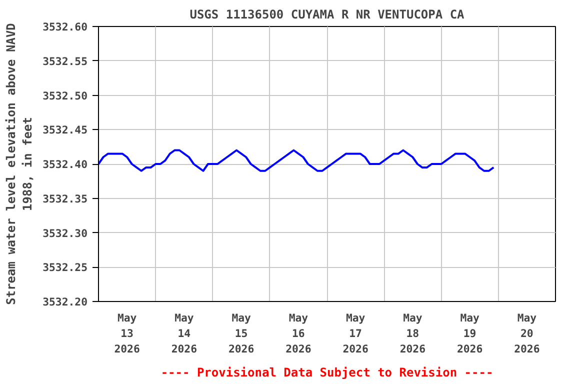  What do you see at coordinates (355, 334) in the screenshot?
I see `x-tick-label: May 17 2026` at bounding box center [355, 334].